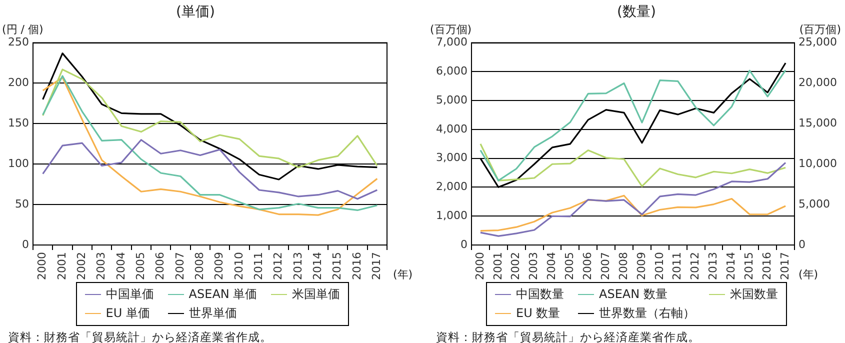  Describe the element at coordinates (452, 71) in the screenshot. I see `y-tick-label: 6,000` at that location.